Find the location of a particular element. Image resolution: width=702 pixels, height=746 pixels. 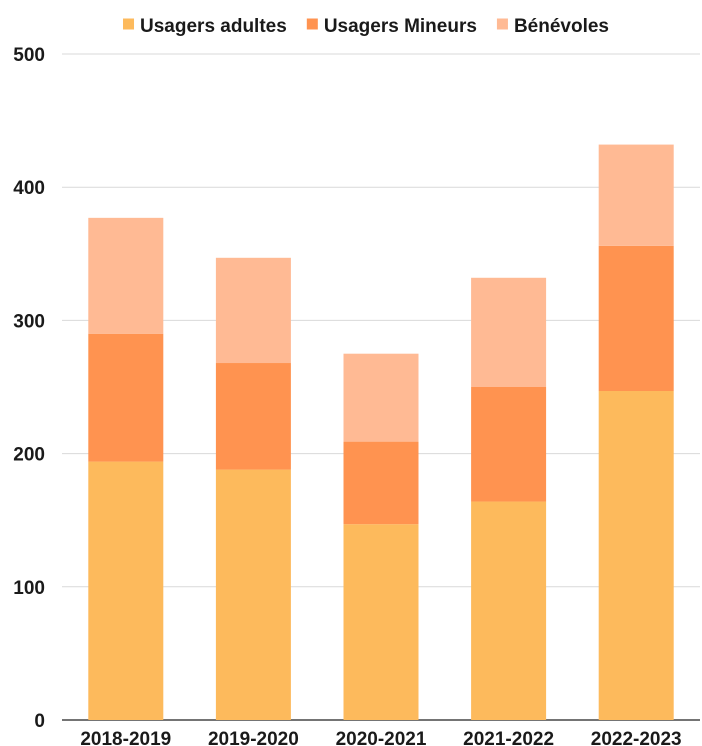

legend: Usagers adultes Usagers Mineurs Bénévoles is located at coordinates (366, 26).